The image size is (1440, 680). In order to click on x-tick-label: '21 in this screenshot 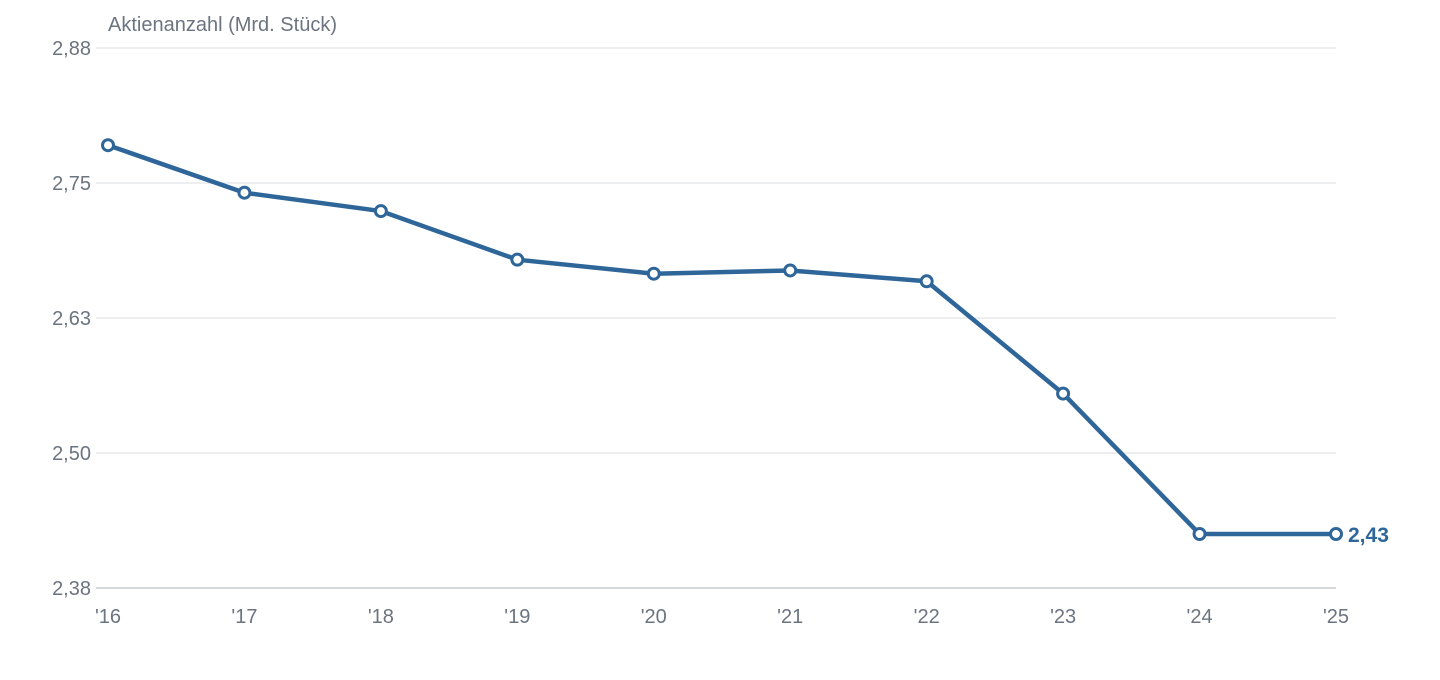, I will do `click(790, 617)`.